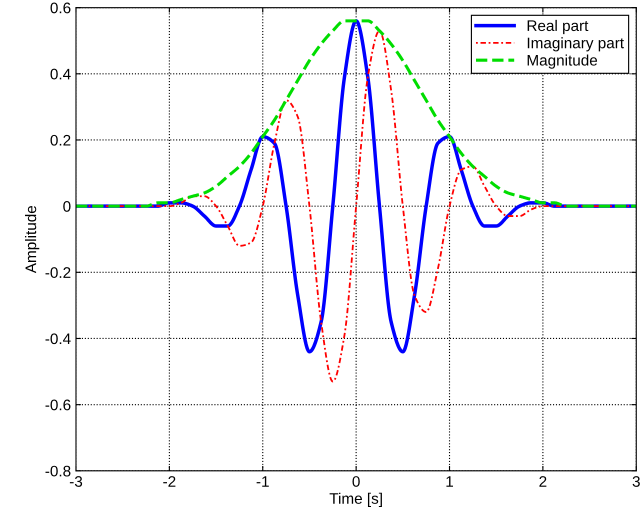 This screenshot has height=509, width=644. What do you see at coordinates (563, 61) in the screenshot?
I see `legend-label: Magnitude` at bounding box center [563, 61].